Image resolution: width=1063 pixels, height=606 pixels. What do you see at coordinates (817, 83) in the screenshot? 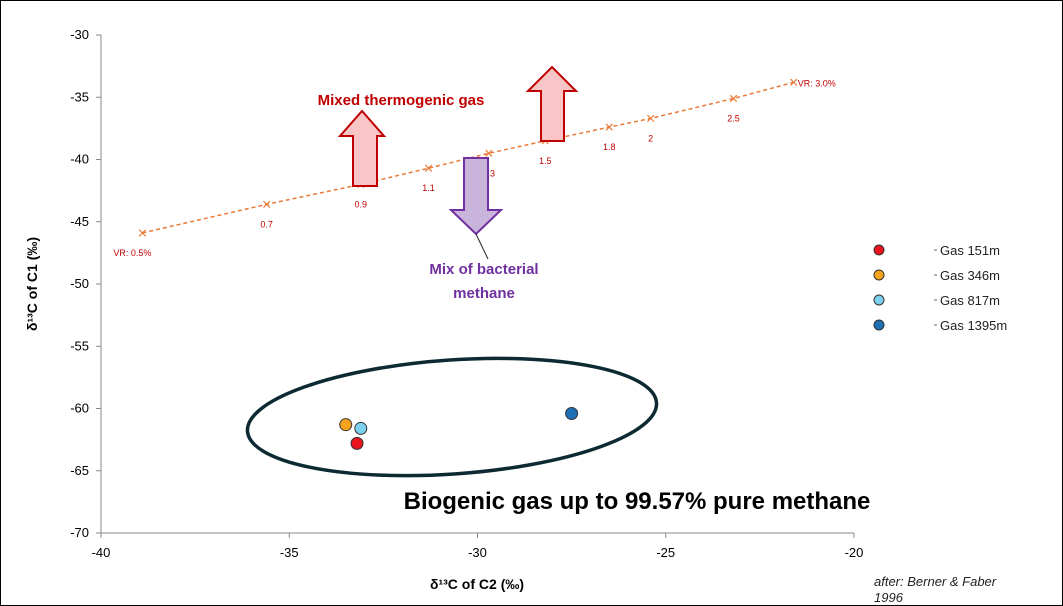
I see `vr-label: VR: 3.0%` at bounding box center [817, 83].